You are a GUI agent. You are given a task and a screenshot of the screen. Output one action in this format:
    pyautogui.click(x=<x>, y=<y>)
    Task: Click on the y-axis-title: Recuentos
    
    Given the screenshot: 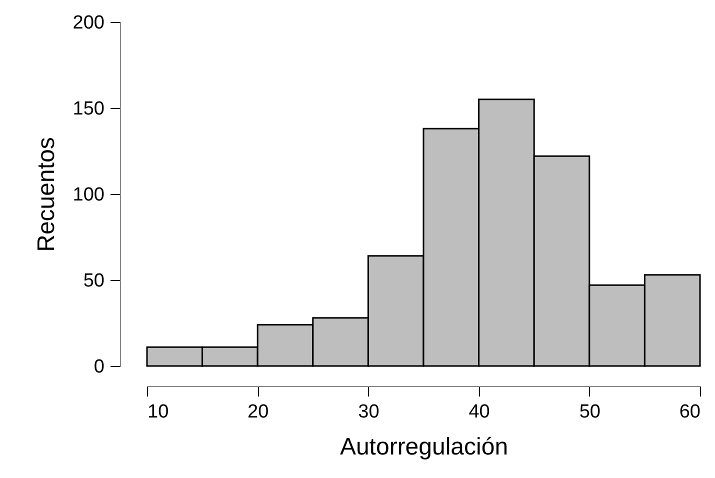 What is the action you would take?
    pyautogui.click(x=46, y=194)
    